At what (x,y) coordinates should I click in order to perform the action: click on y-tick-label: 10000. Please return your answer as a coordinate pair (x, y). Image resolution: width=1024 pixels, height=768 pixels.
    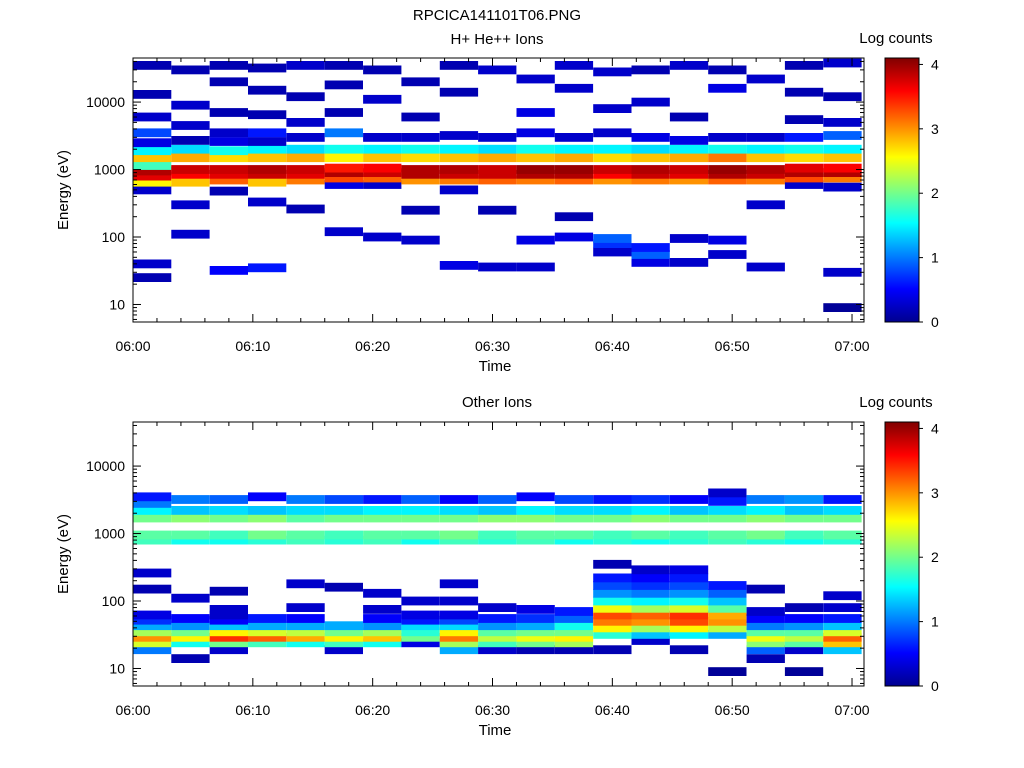
    Looking at the image, I should click on (105, 466).